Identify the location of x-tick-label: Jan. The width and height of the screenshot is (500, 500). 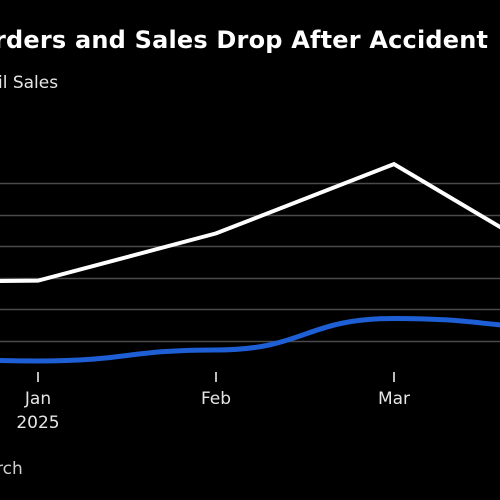
(37, 399).